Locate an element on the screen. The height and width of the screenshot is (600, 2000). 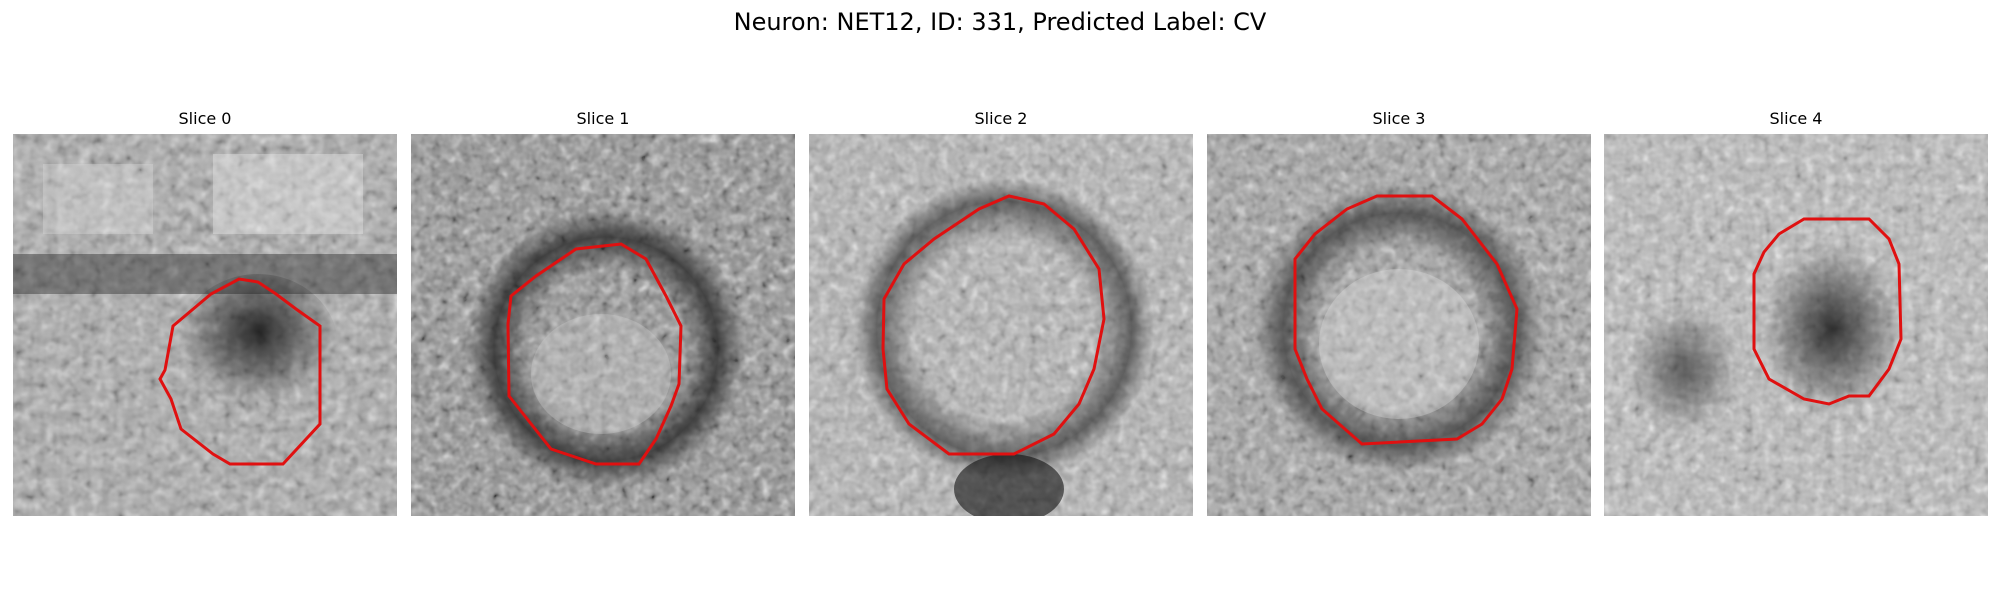
panel-title-slice-2: Slice 2 is located at coordinates (1001, 118).